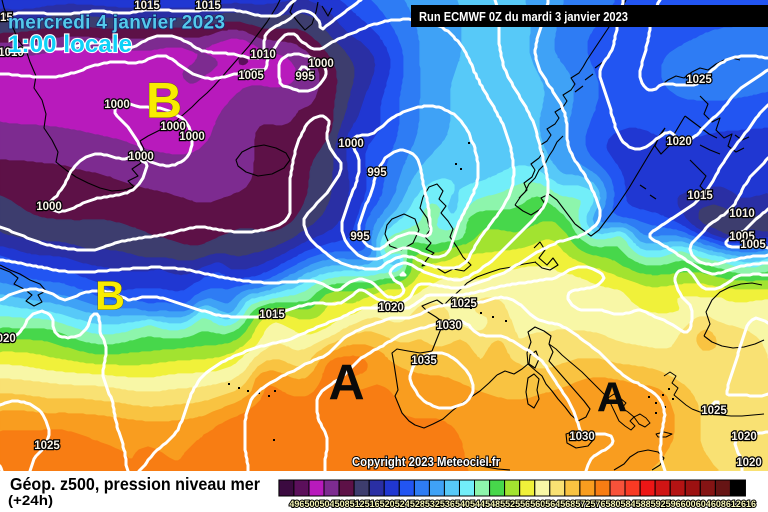 This screenshot has height=512, width=768. Describe the element at coordinates (582, 504) in the screenshot. I see `svg-text: 572` at that location.